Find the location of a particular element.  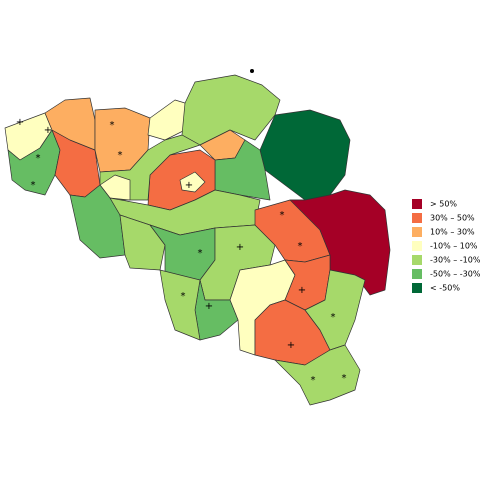

legend-label: -50% – -30% is located at coordinates (455, 274).